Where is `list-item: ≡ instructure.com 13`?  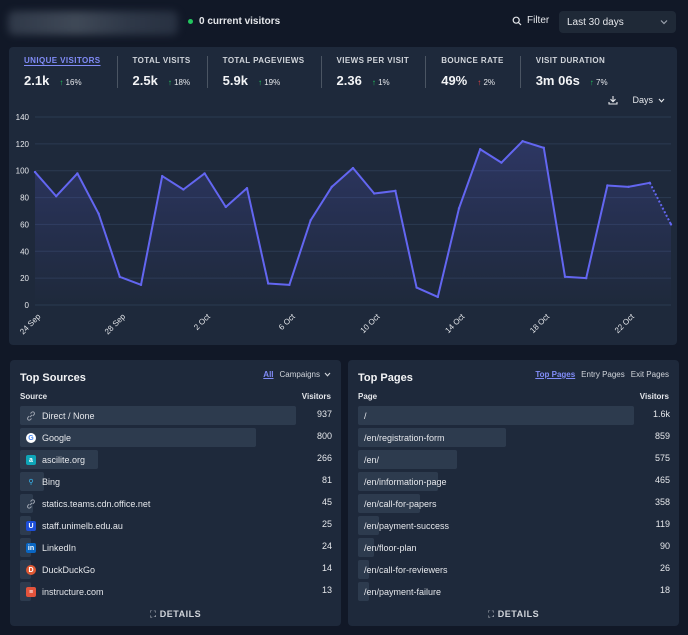
list-item: ≡ instructure.com 13 is located at coordinates (176, 592).